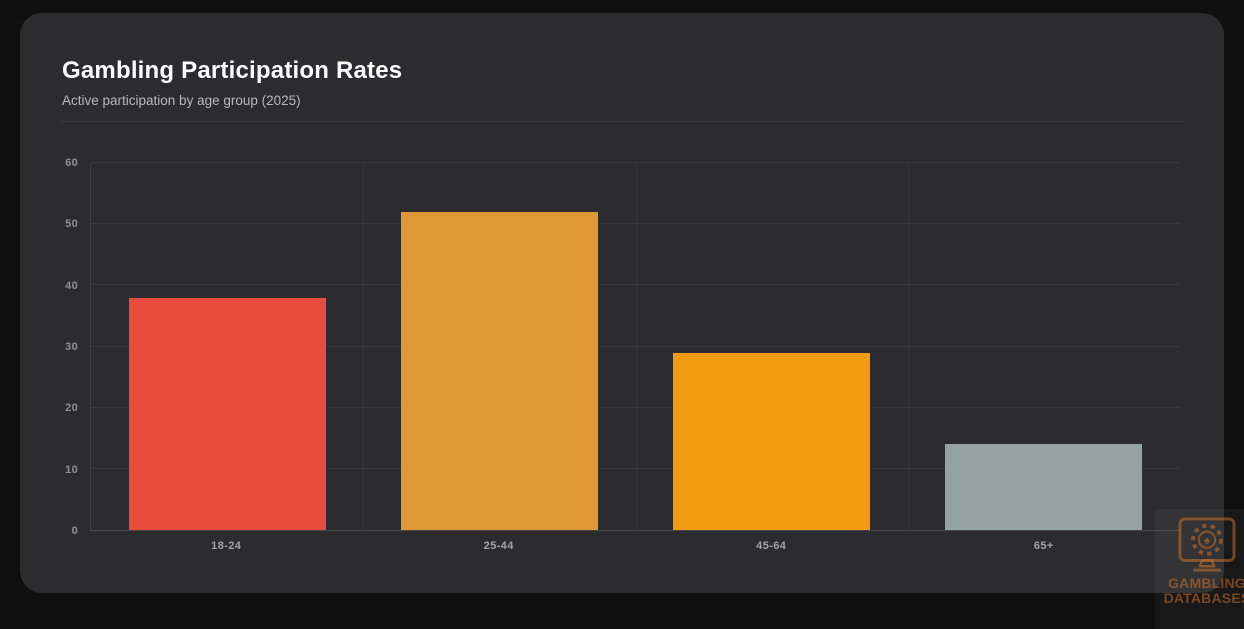  What do you see at coordinates (1206, 583) in the screenshot?
I see `watermark-line1: GAMBLING` at bounding box center [1206, 583].